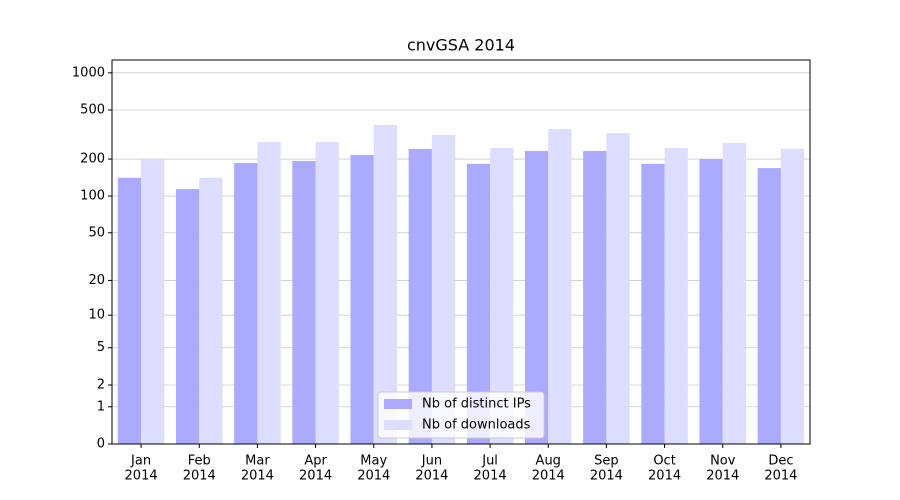 Image resolution: width=900 pixels, height=500 pixels. What do you see at coordinates (92, 159) in the screenshot?
I see `y-tick-label: 200` at bounding box center [92, 159].